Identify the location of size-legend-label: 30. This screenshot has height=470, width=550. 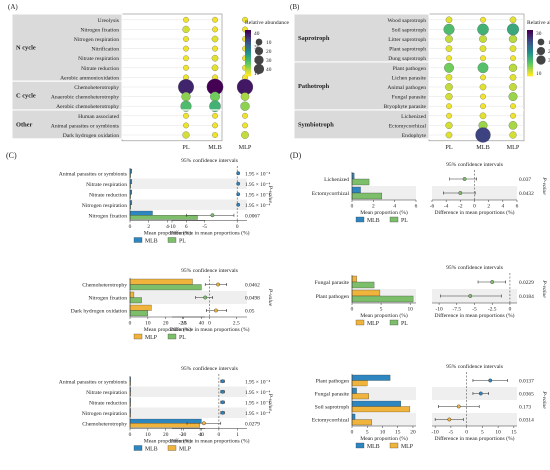
(549, 61).